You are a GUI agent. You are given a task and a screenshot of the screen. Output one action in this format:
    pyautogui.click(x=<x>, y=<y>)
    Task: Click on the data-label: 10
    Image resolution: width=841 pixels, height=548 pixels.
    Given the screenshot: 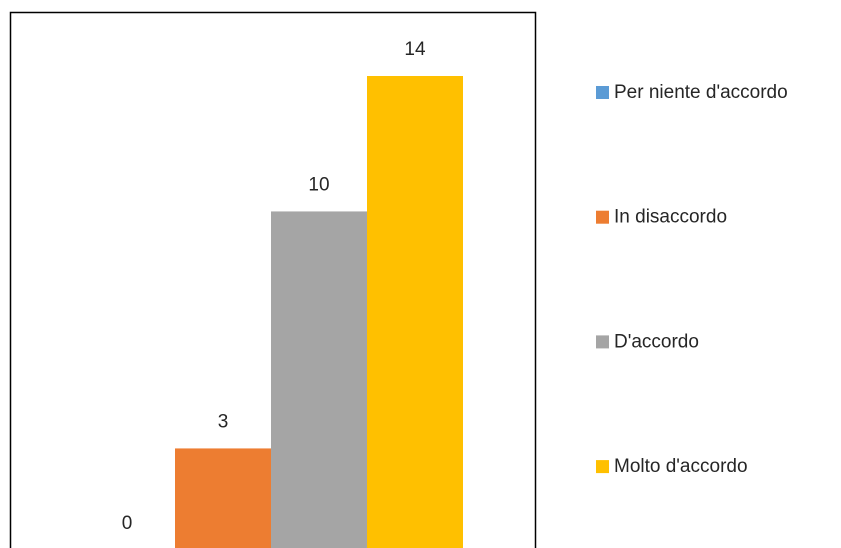 What is the action you would take?
    pyautogui.click(x=318, y=184)
    